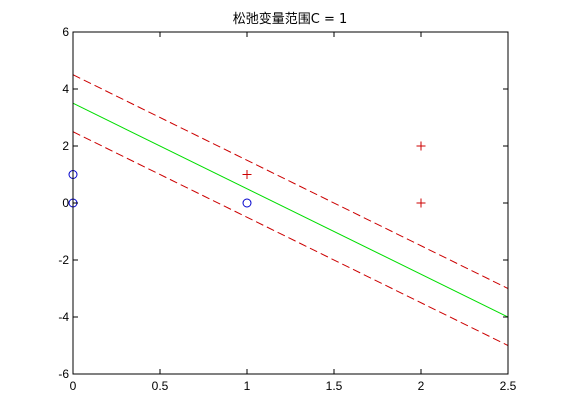 Image resolution: width=561 pixels, height=420 pixels. What do you see at coordinates (290, 19) in the screenshot?
I see `chart-title: 松弛变量范围C = 1` at bounding box center [290, 19].